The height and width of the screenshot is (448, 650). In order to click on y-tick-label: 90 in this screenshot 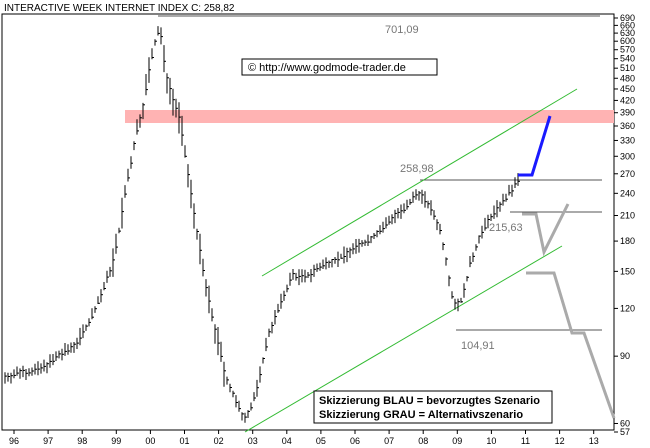, I will do `click(625, 356)`.